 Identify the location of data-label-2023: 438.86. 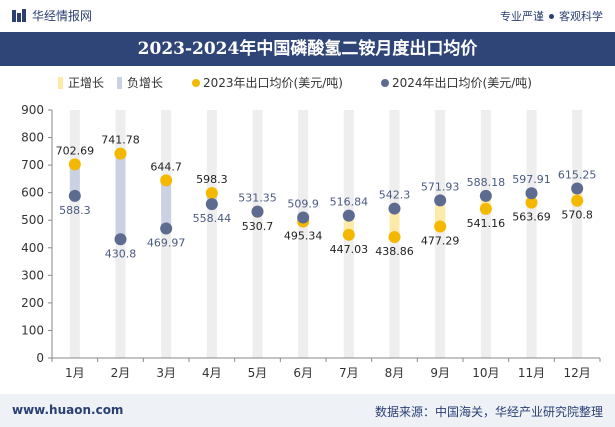
(394, 251).